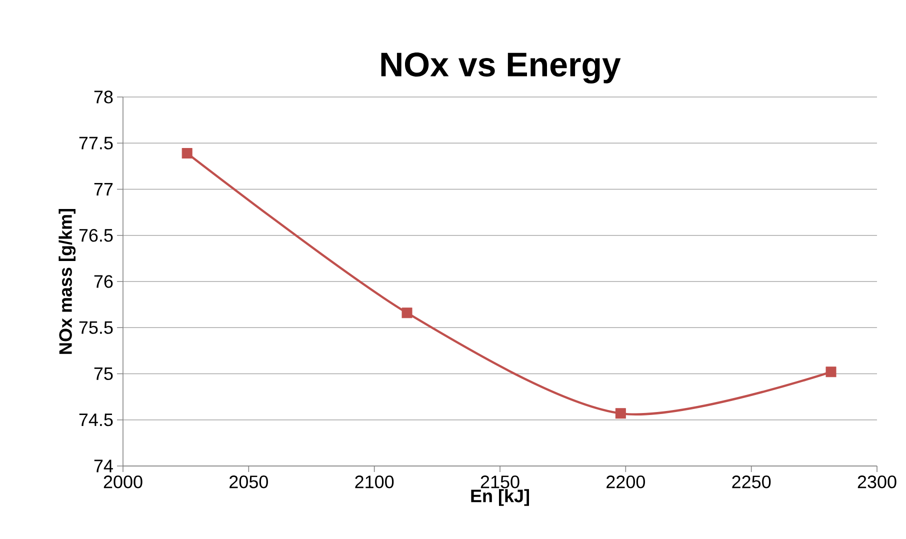  I want to click on x-tick-label: 2050, so click(249, 482).